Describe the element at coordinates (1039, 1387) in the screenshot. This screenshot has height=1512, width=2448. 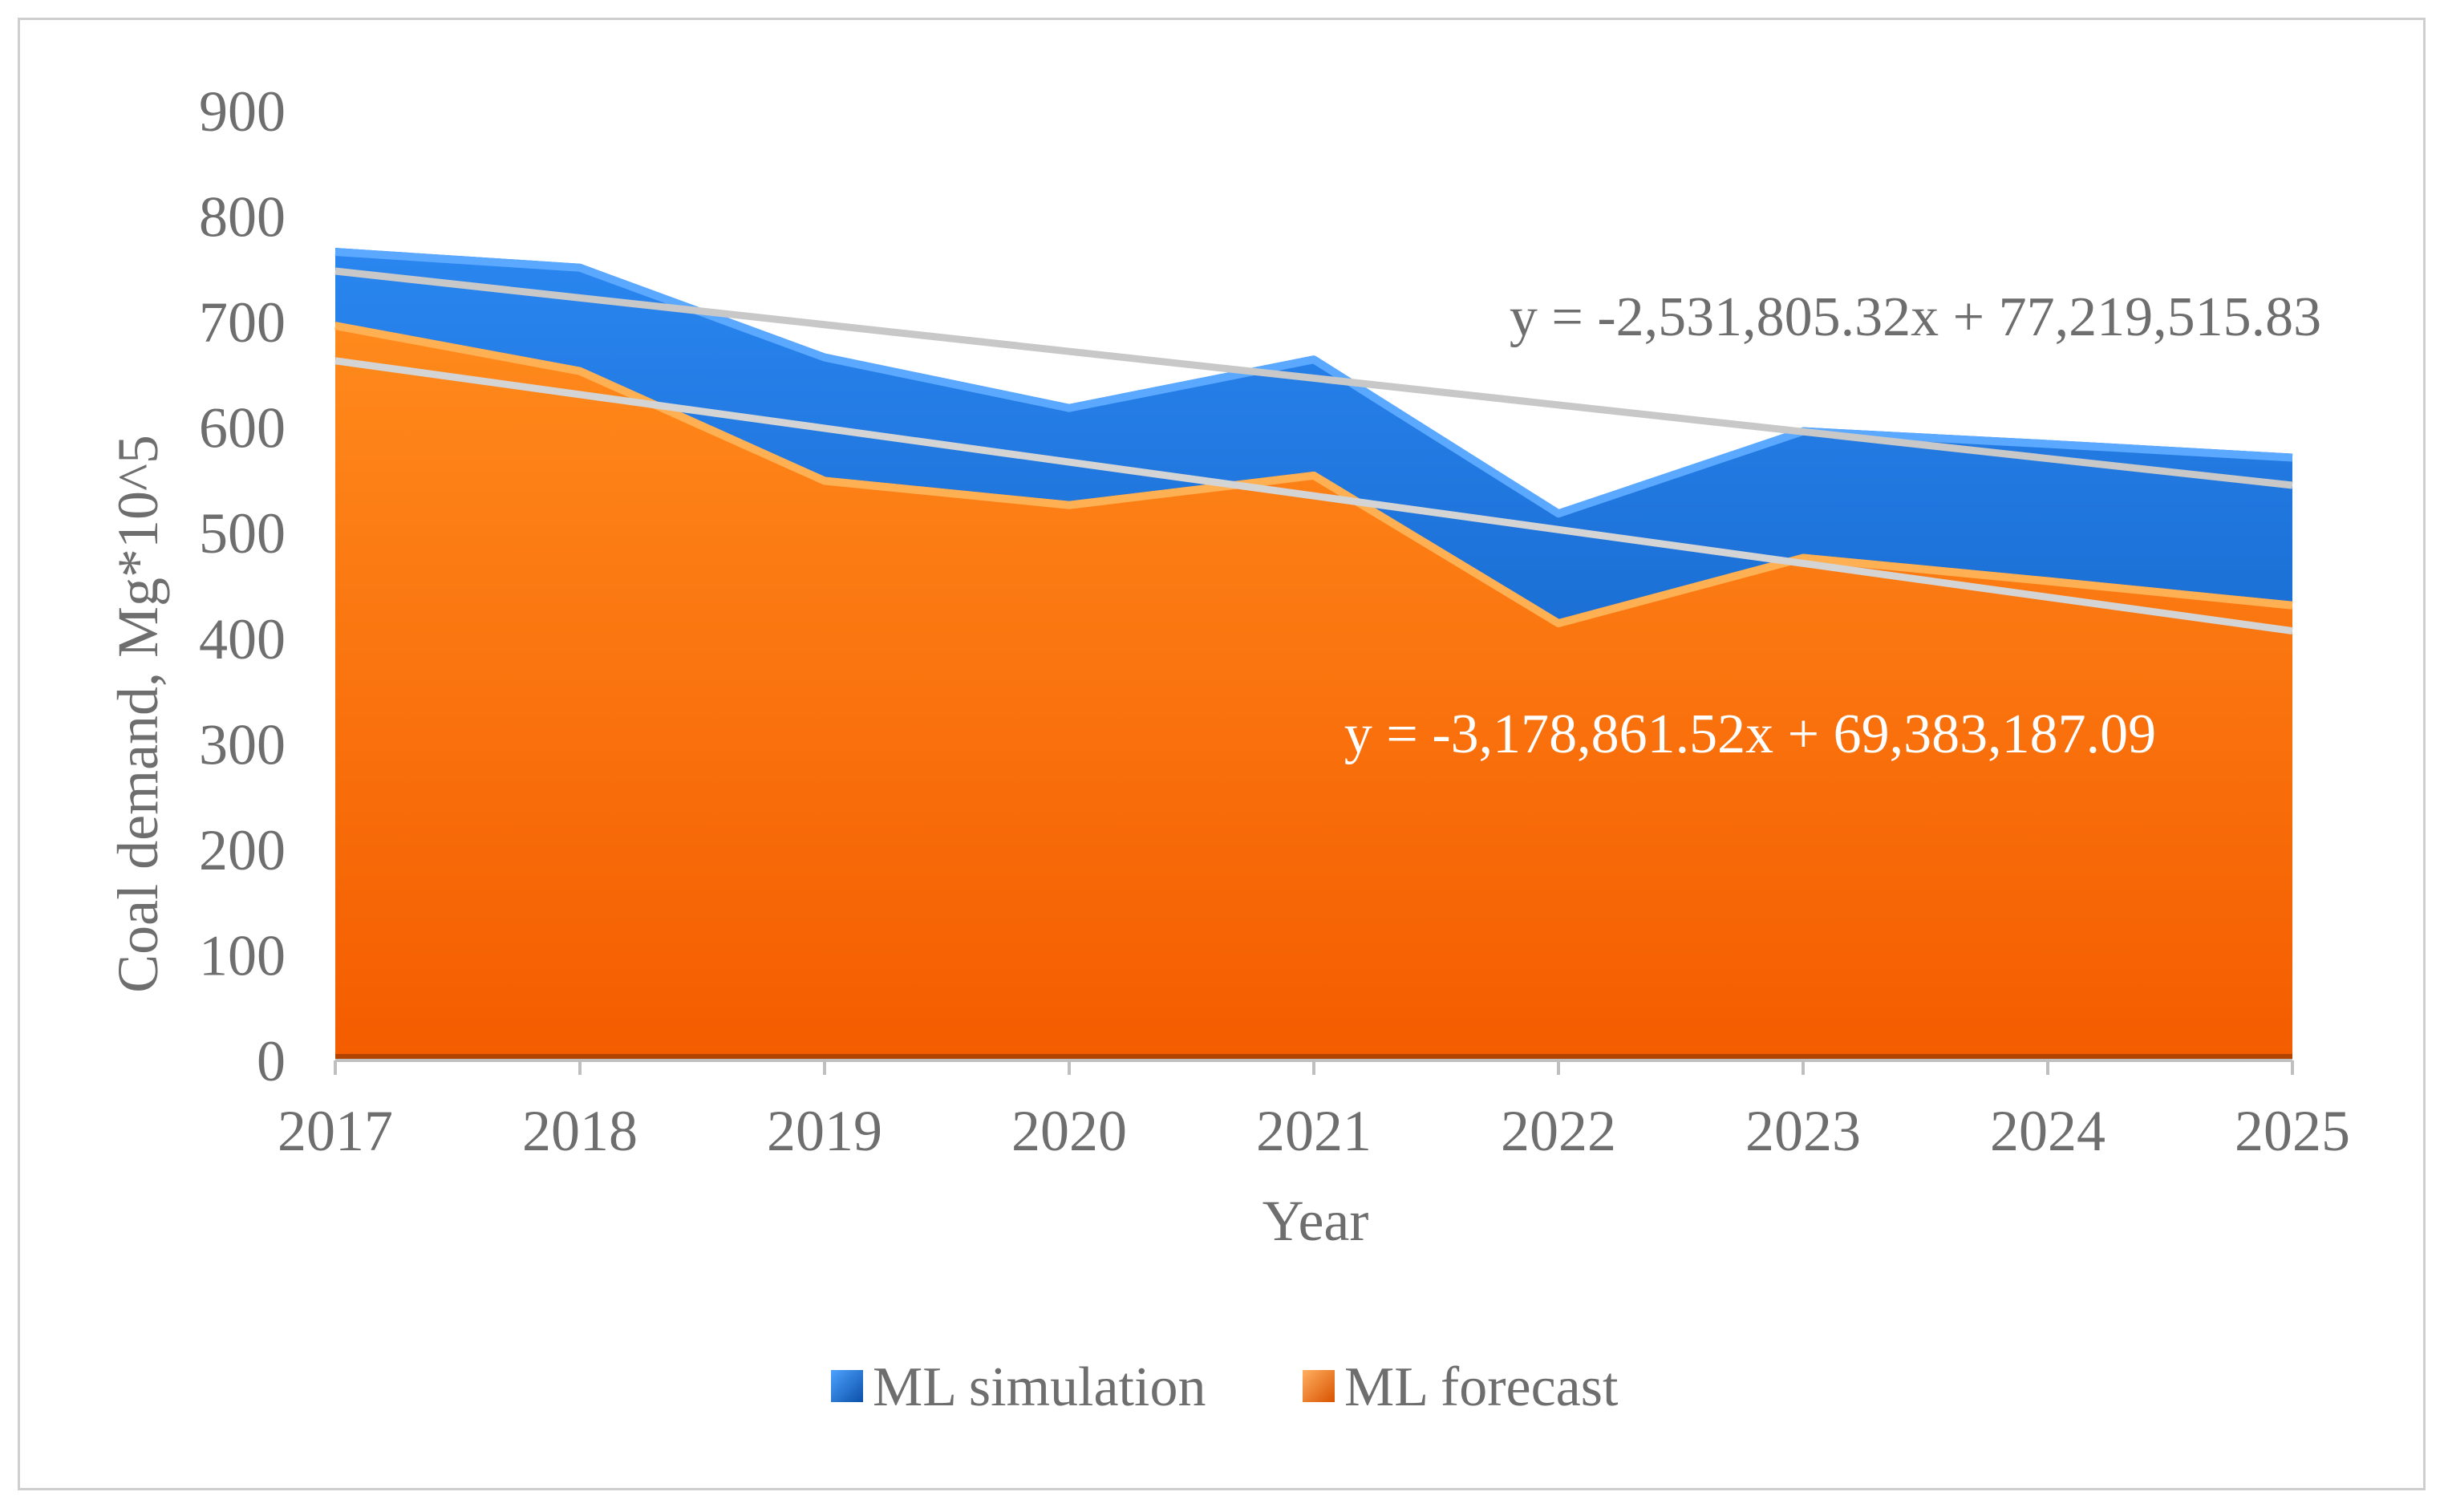
I see `ml-simulation-legend-label: ML simulation` at that location.